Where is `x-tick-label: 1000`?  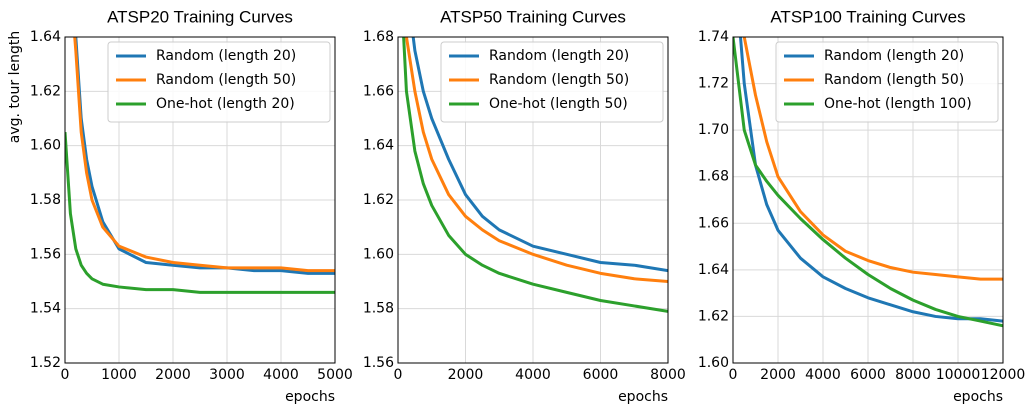 x-tick-label: 1000 is located at coordinates (119, 375).